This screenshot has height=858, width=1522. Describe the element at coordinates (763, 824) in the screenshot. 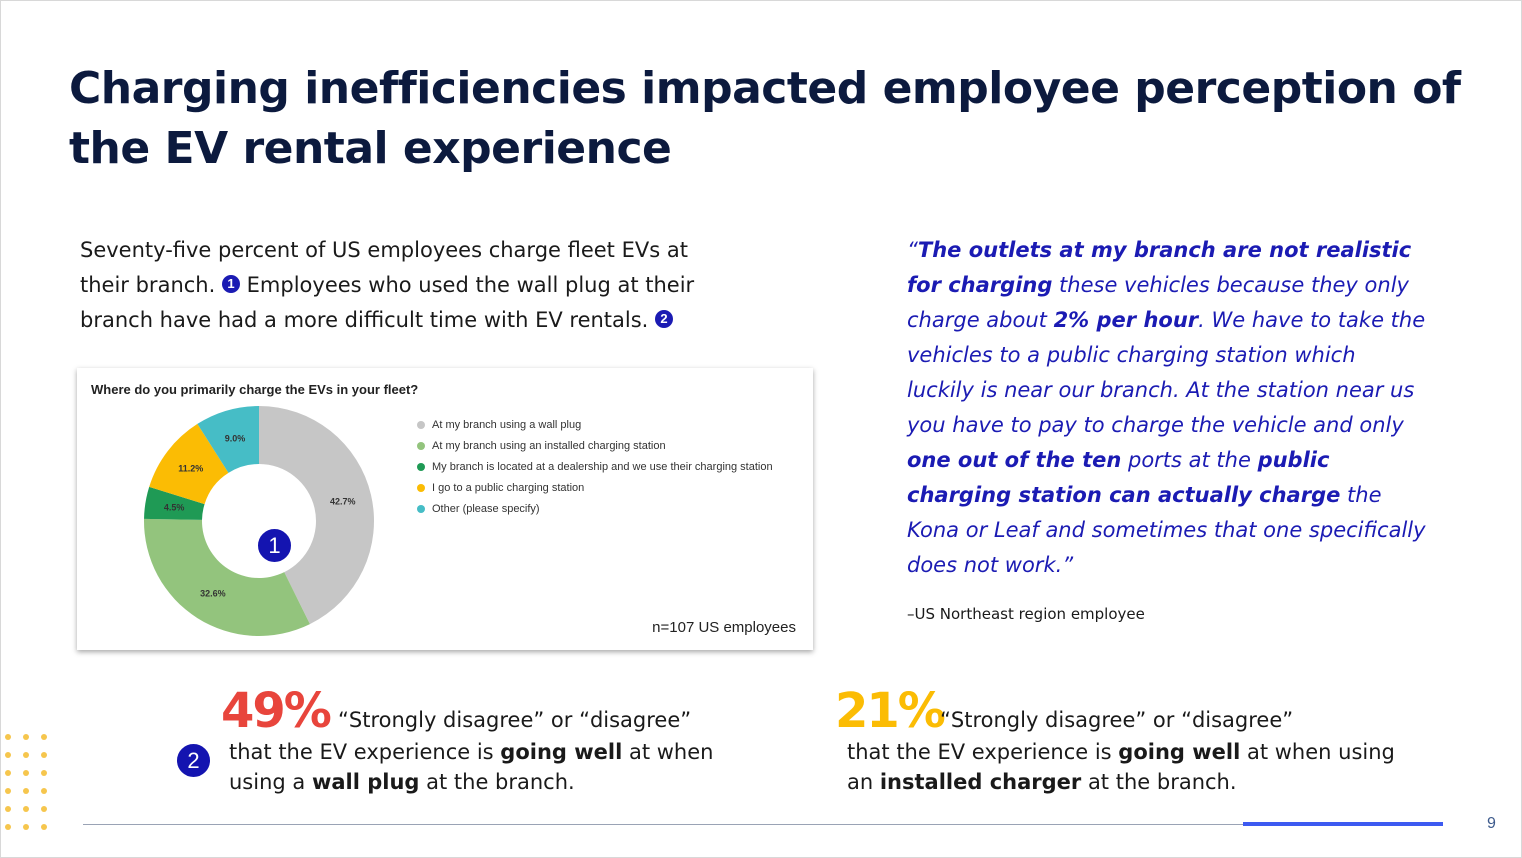

I see `footer-divider` at that location.